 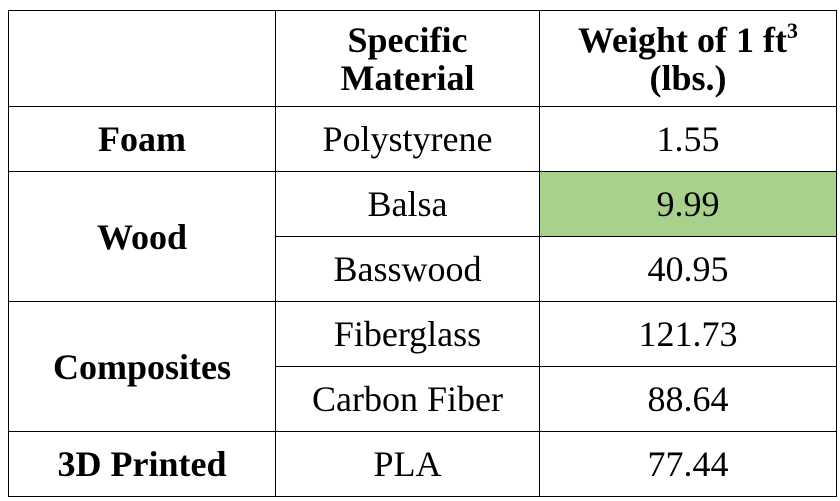 I want to click on header-specific-material: Specific Material, so click(x=407, y=58).